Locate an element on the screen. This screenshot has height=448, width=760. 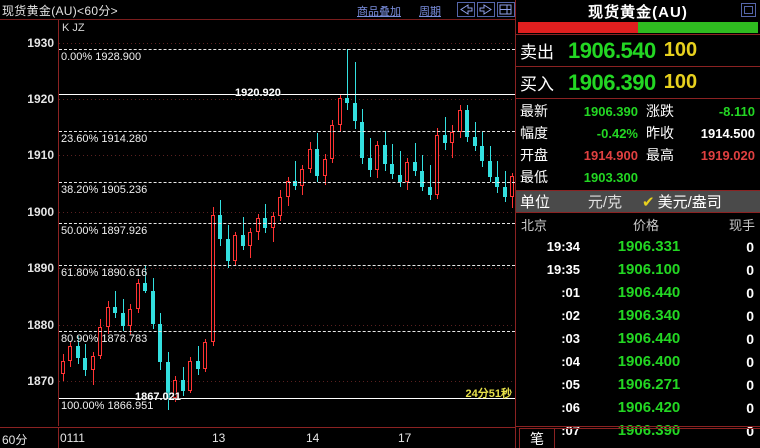
tick-row: :04 1906.400 0 is located at coordinates (638, 361).